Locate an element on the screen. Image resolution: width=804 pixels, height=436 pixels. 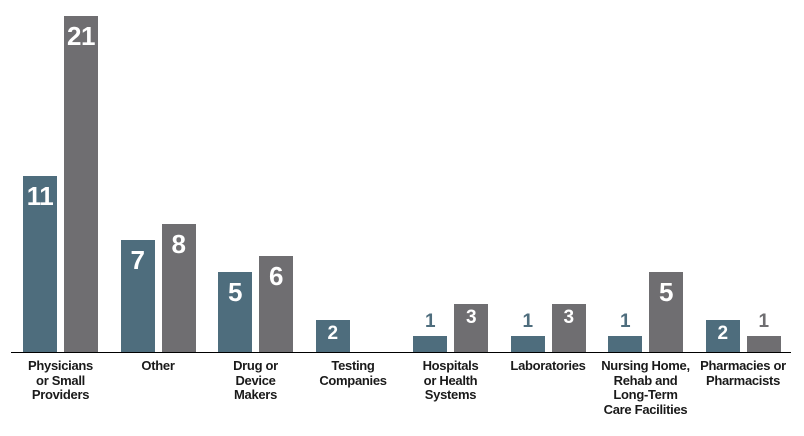
value-label-laboratories-gray: 3 is located at coordinates (568, 317).